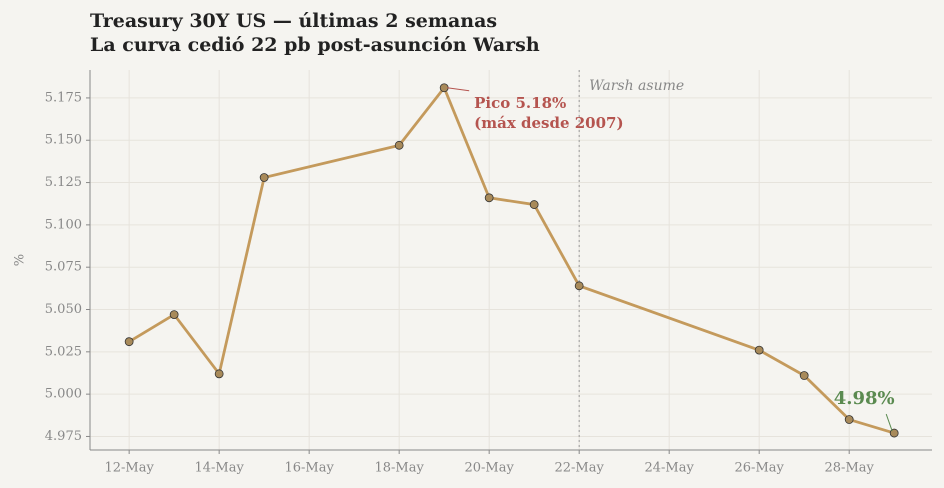  I want to click on y-tick-label: 5.100, so click(63, 224).